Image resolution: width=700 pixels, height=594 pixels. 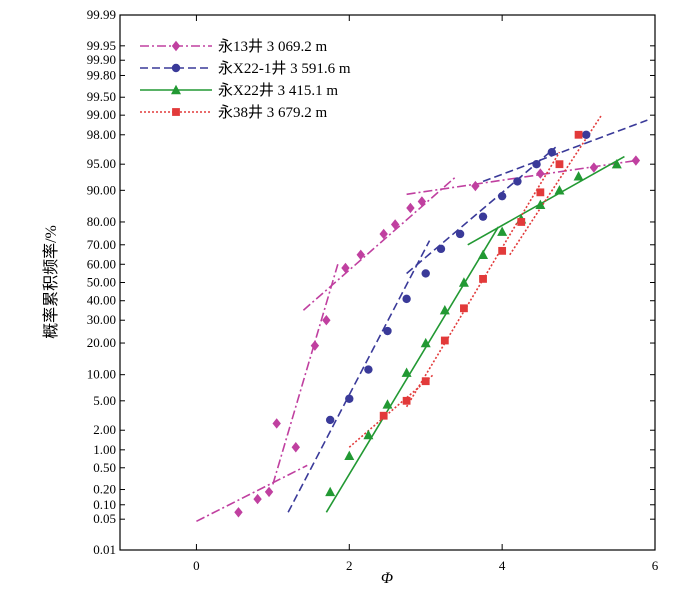 I want to click on y-tick-label: 50.00, so click(x=101, y=282).